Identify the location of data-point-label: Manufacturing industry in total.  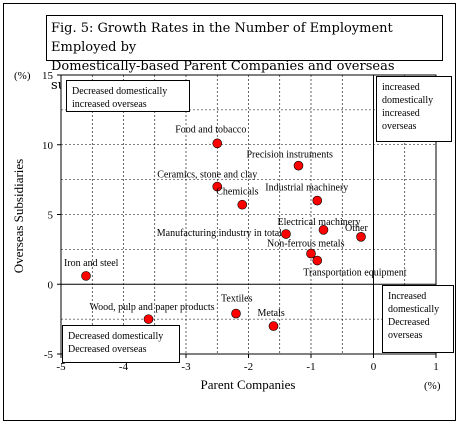
(219, 233).